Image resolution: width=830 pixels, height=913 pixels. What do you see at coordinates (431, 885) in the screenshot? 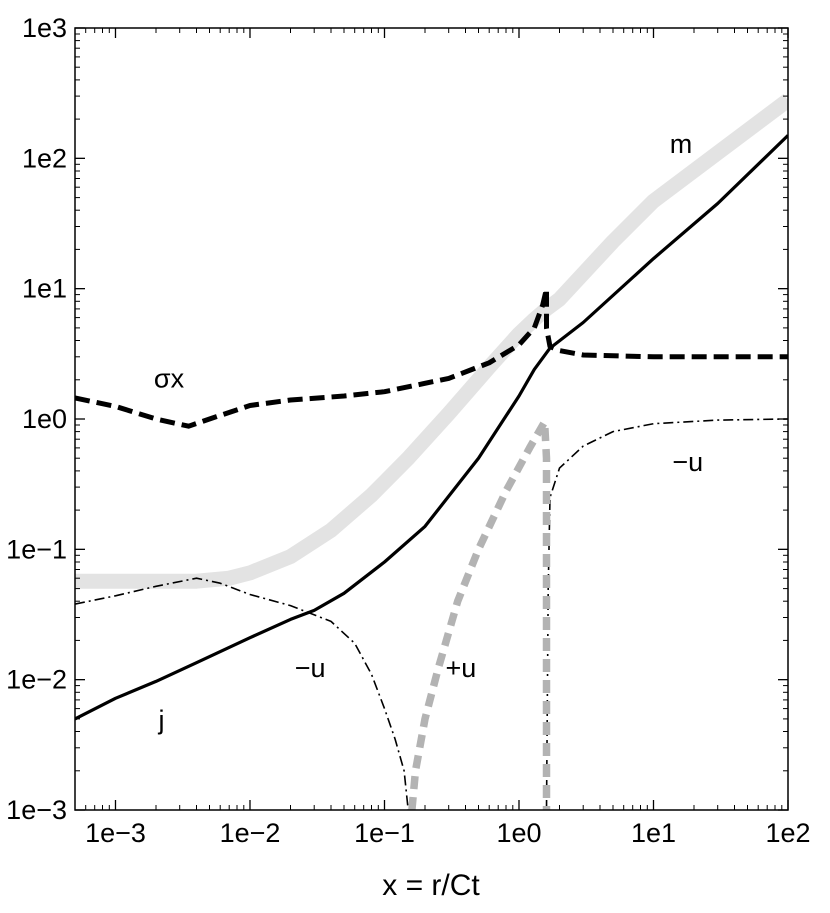
I see `x-axis-label: x = r/Ct` at bounding box center [431, 885].